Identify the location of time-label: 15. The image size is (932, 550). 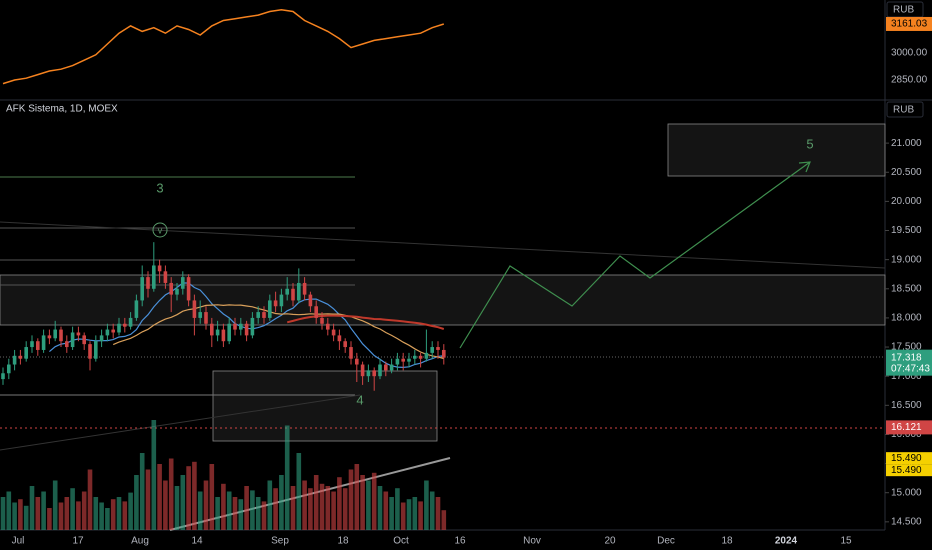
(846, 541).